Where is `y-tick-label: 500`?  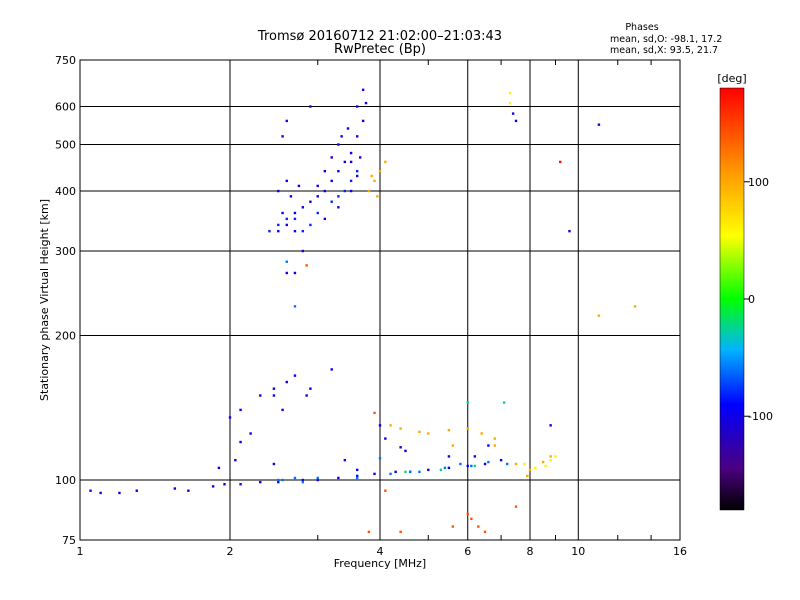 y-tick-label: 500 is located at coordinates (65, 145).